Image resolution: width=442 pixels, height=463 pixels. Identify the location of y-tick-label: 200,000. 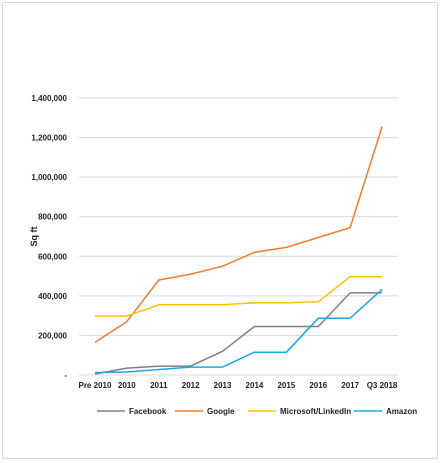
(52, 335).